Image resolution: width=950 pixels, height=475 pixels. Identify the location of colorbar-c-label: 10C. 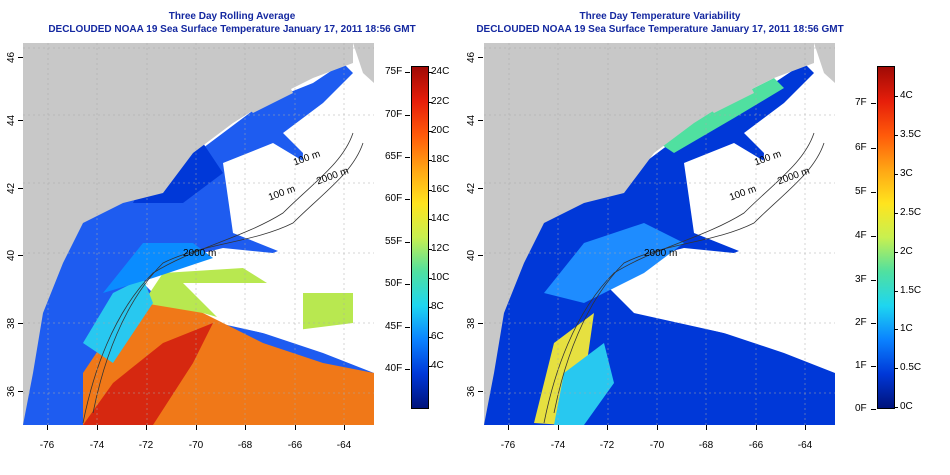
(440, 277).